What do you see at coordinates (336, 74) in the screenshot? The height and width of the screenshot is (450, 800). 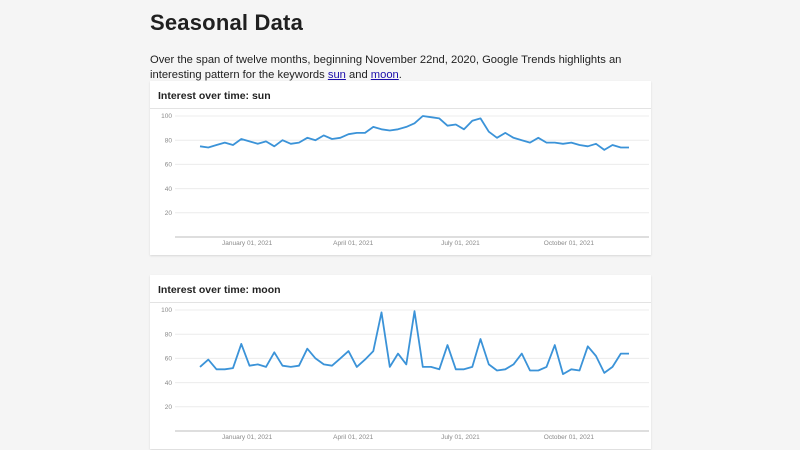 I see `sun-link: sun` at bounding box center [336, 74].